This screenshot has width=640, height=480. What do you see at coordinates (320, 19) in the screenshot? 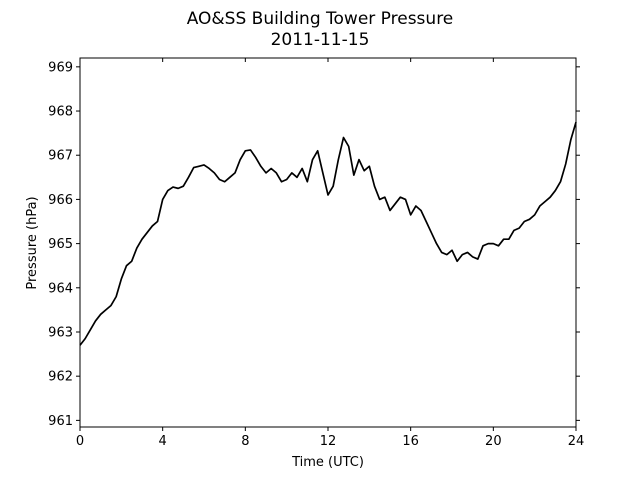
I see `chart-title: AO&SS Building Tower Pressure` at bounding box center [320, 19].